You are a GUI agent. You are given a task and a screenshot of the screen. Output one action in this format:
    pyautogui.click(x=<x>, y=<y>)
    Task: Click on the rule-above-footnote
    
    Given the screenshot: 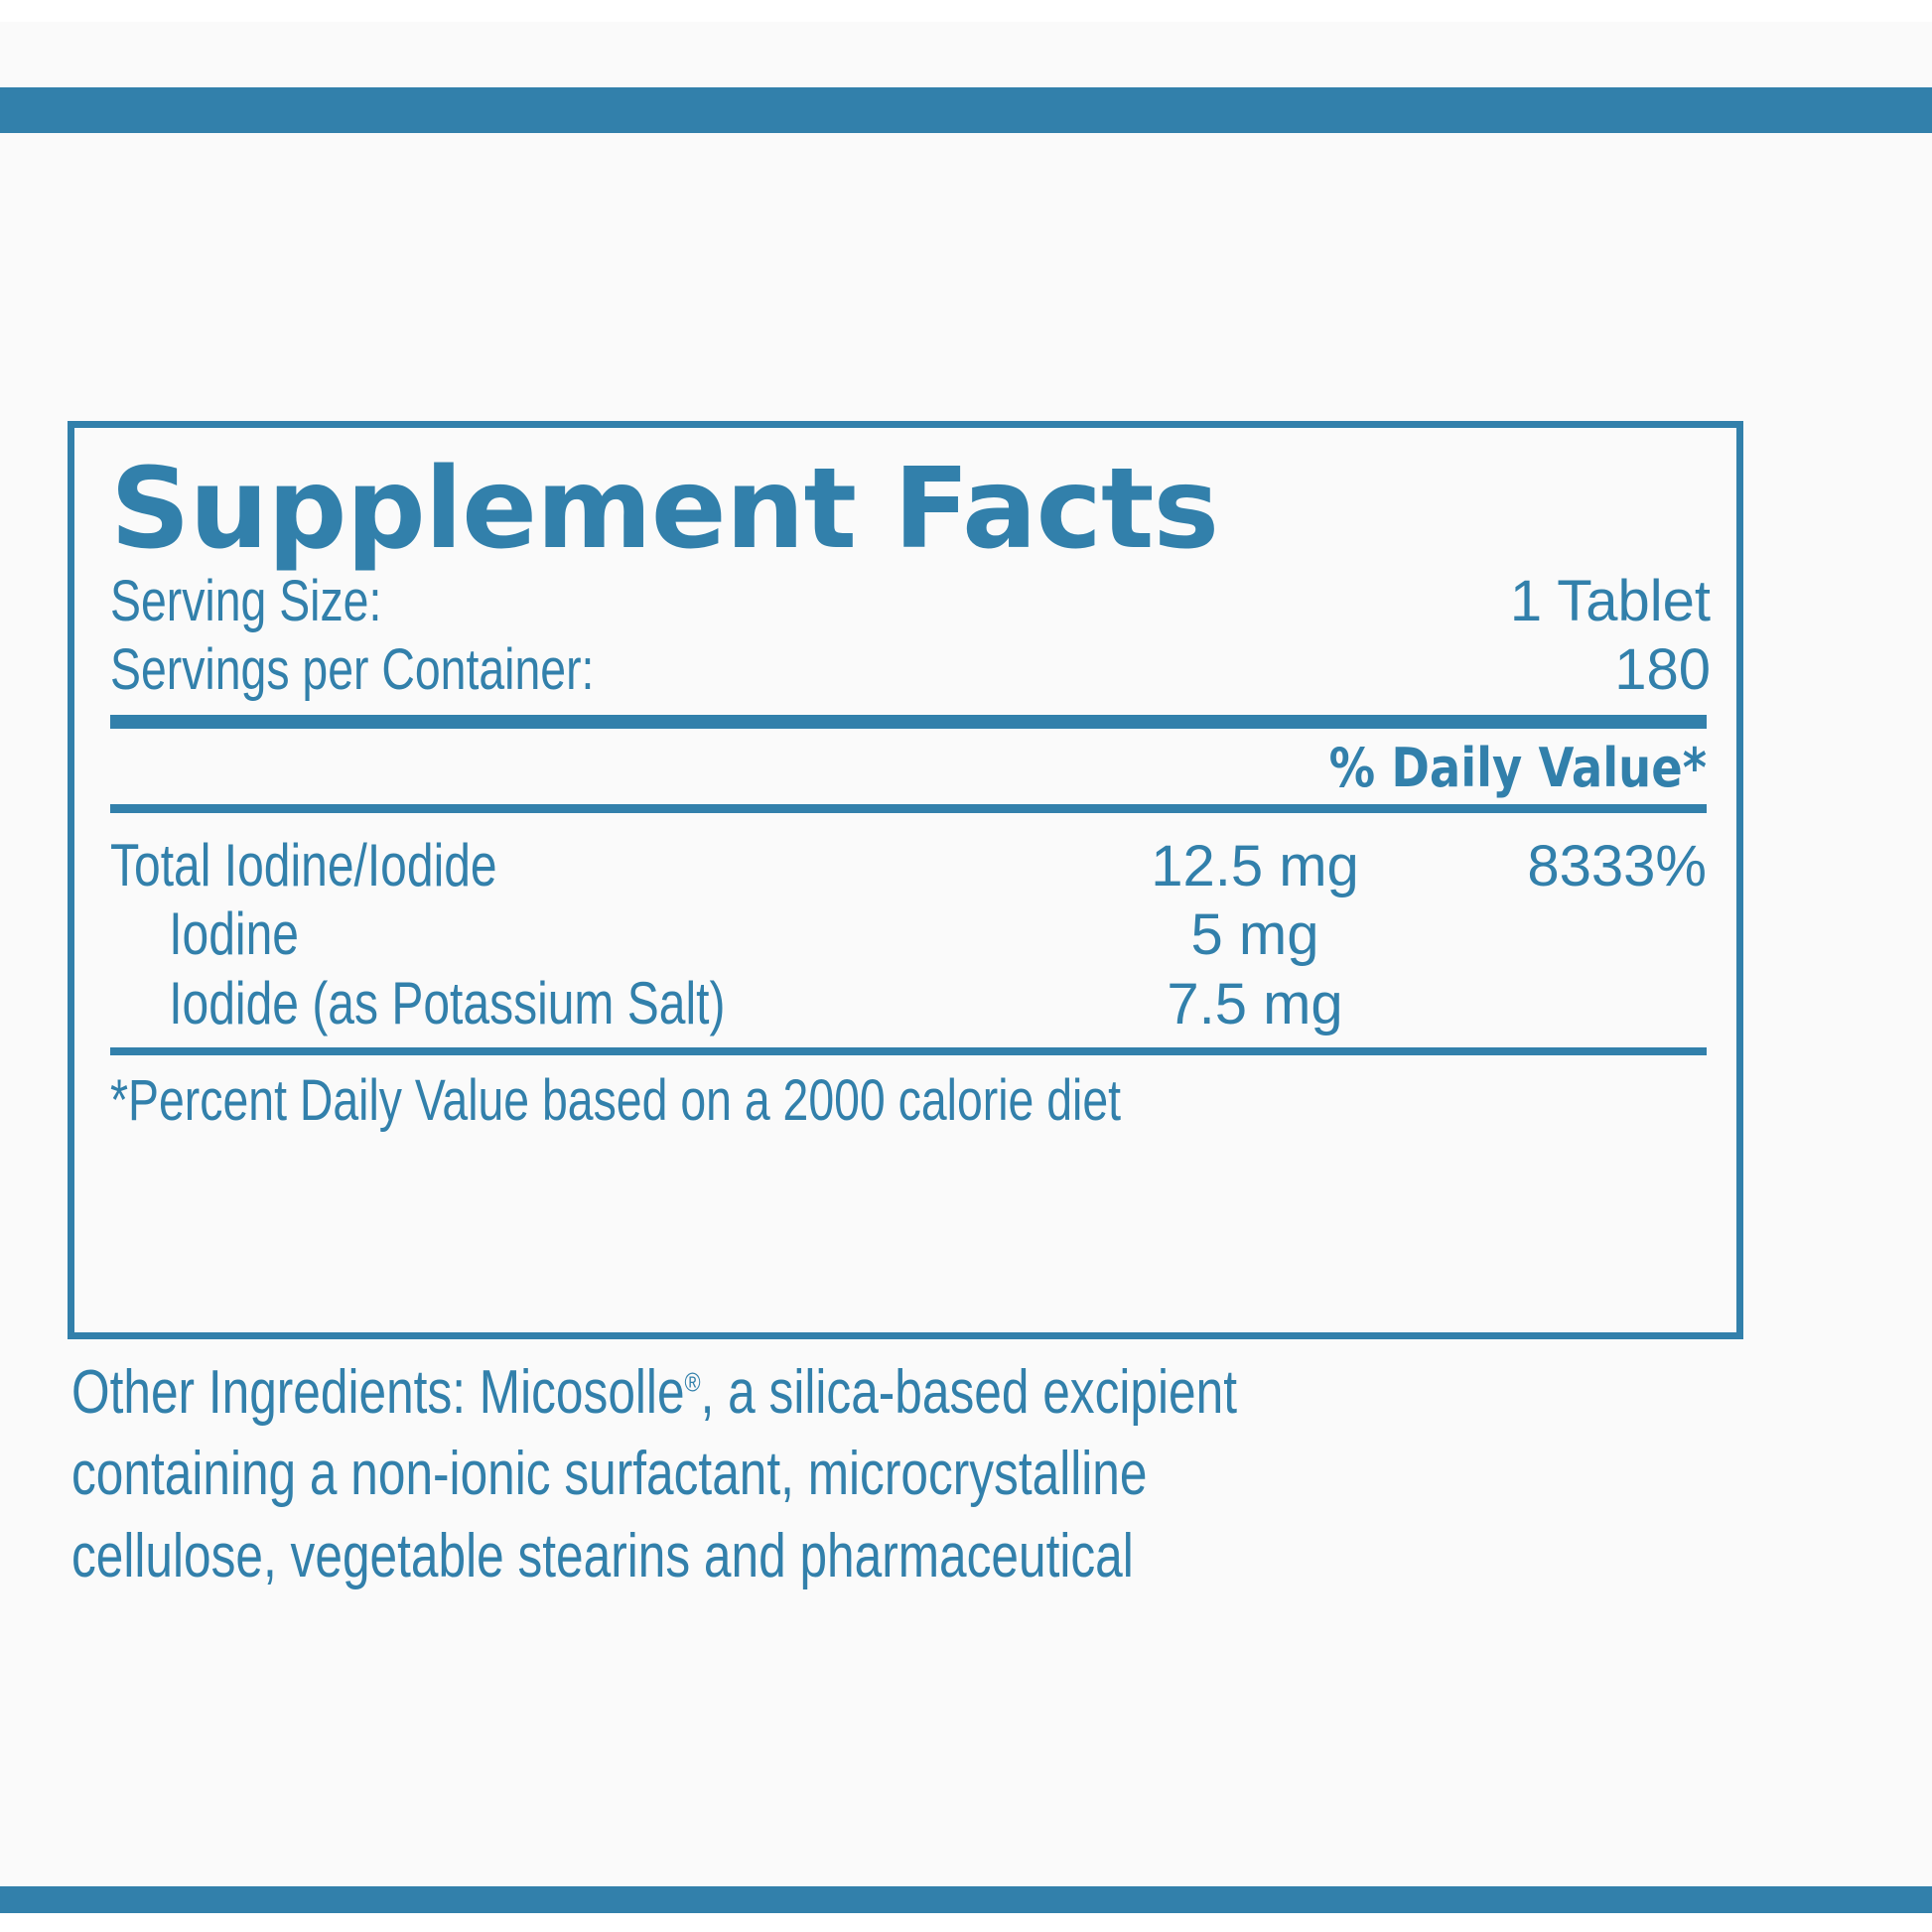 What is the action you would take?
    pyautogui.click(x=909, y=1051)
    